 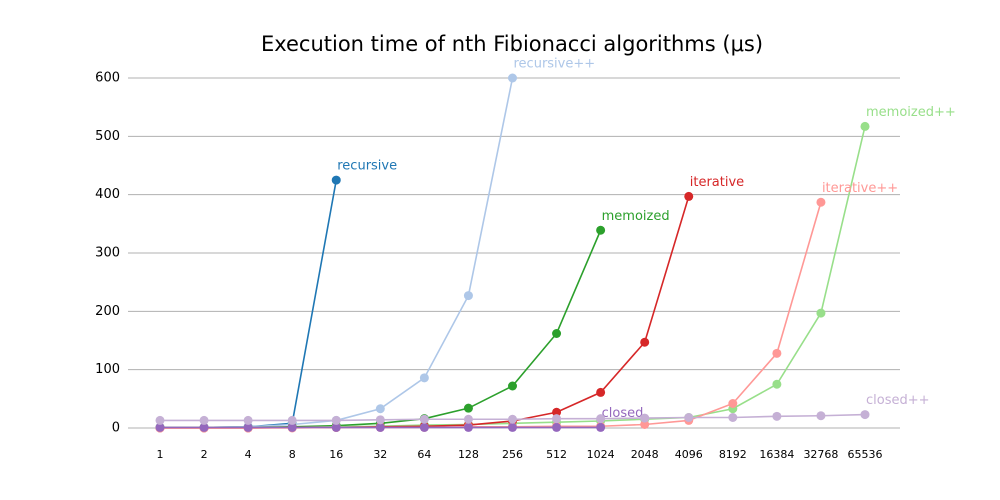 What do you see at coordinates (336, 454) in the screenshot?
I see `x-tick-label: 16` at bounding box center [336, 454].